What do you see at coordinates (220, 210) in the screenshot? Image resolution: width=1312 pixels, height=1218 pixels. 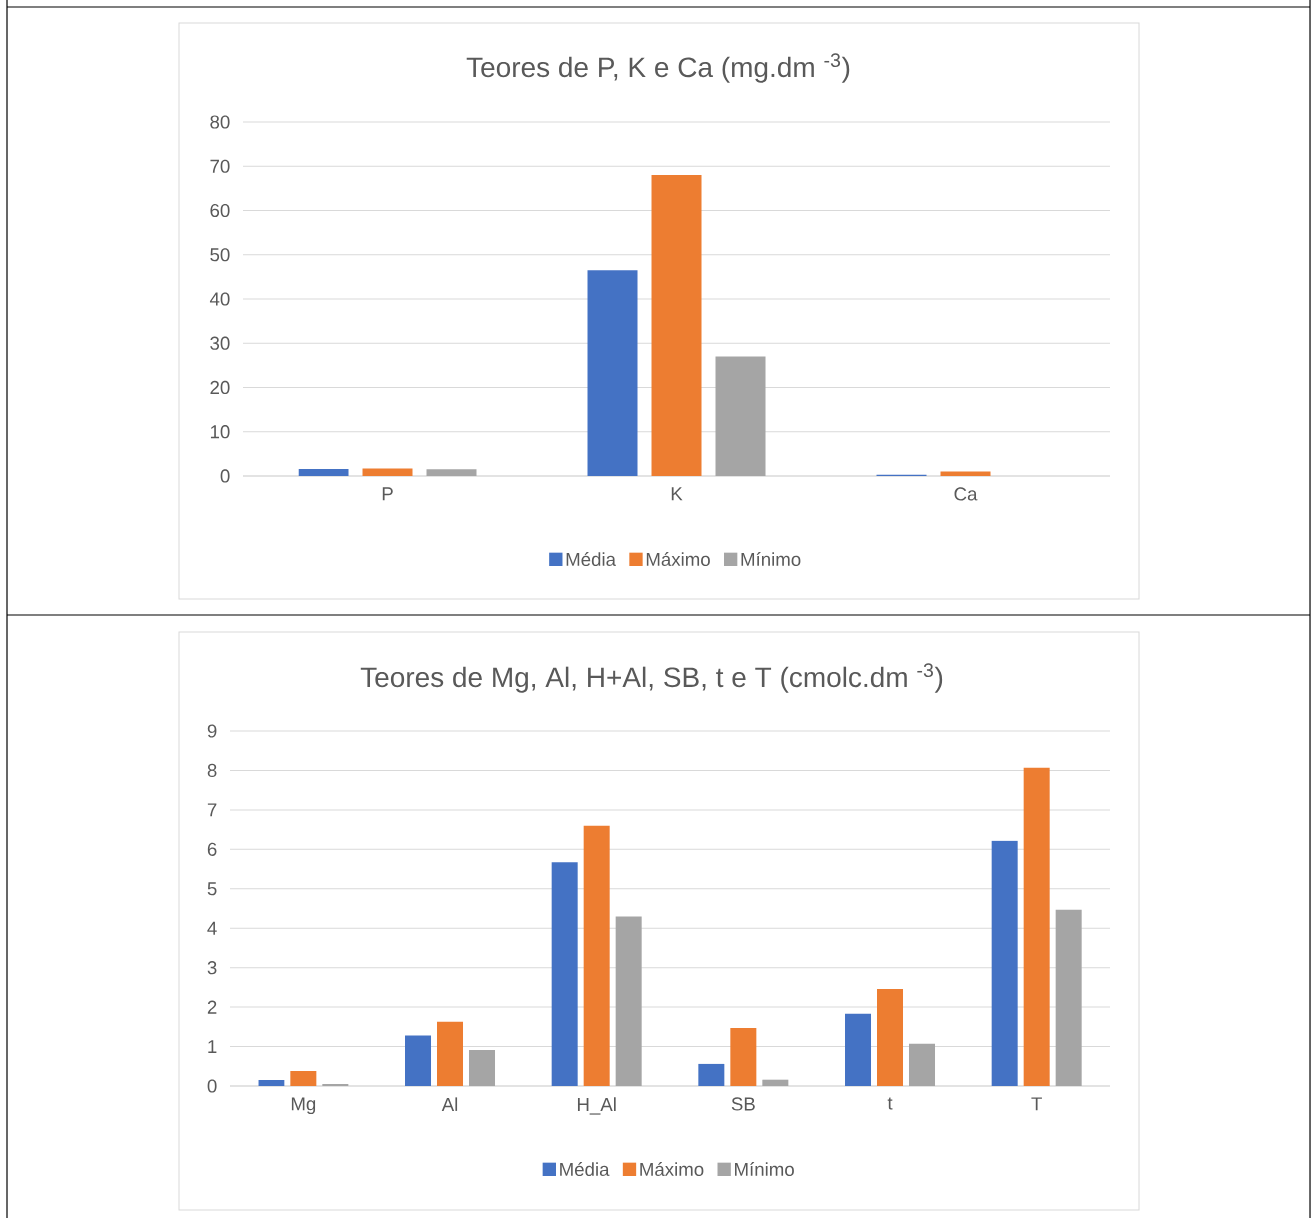 I see `y-tick-label: 60` at bounding box center [220, 210].